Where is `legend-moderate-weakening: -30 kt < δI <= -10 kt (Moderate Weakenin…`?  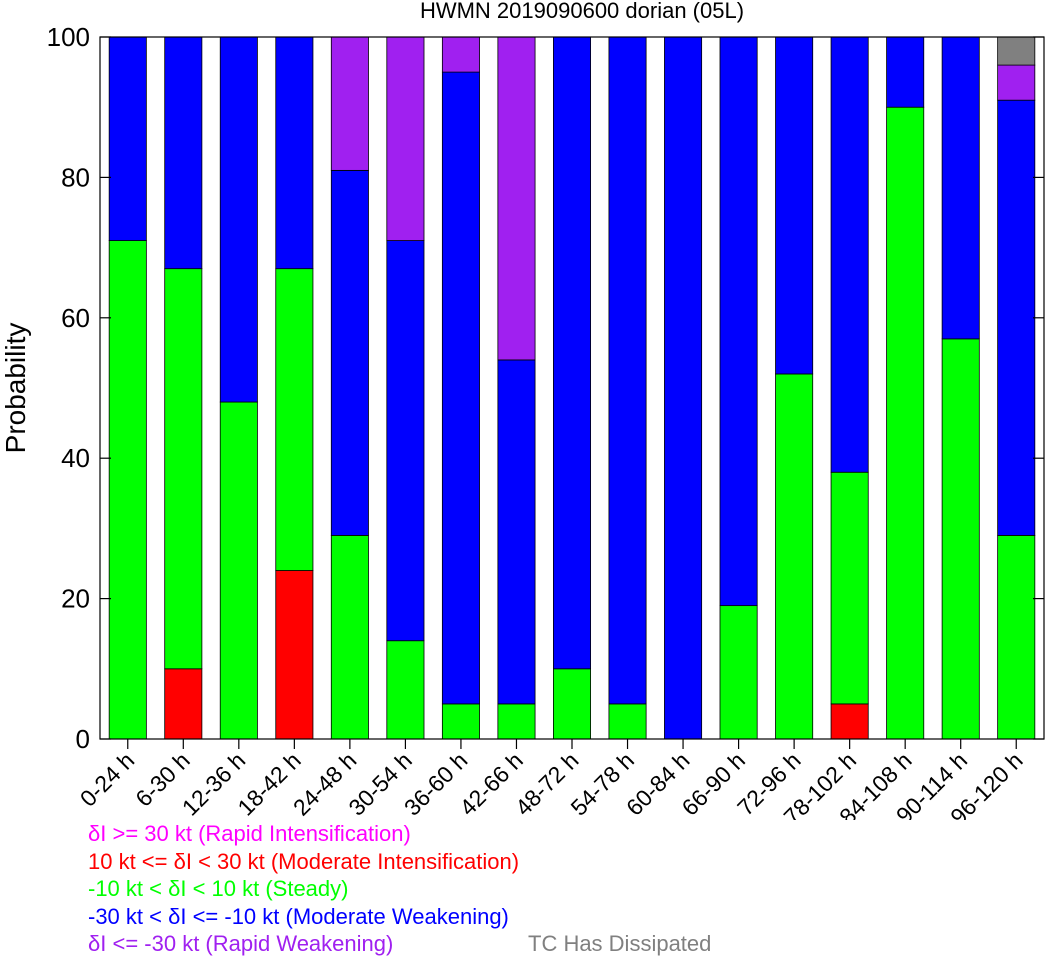
legend-moderate-weakening: -30 kt < δI <= -10 kt (Moderate Weakenin… is located at coordinates (298, 916).